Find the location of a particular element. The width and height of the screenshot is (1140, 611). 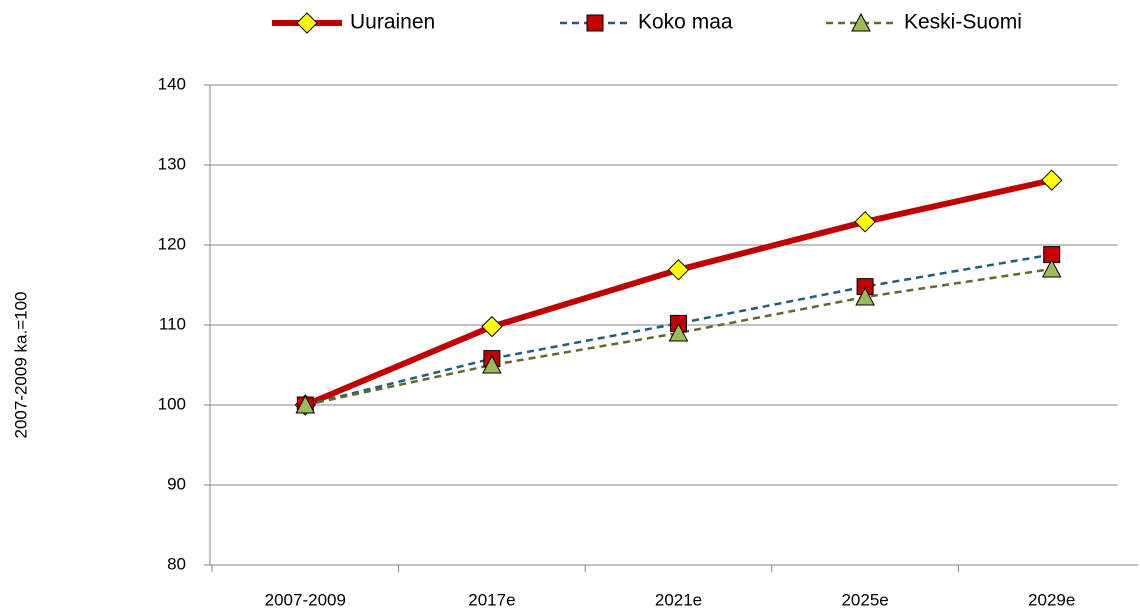

x-tick-label: 2021e is located at coordinates (678, 599).